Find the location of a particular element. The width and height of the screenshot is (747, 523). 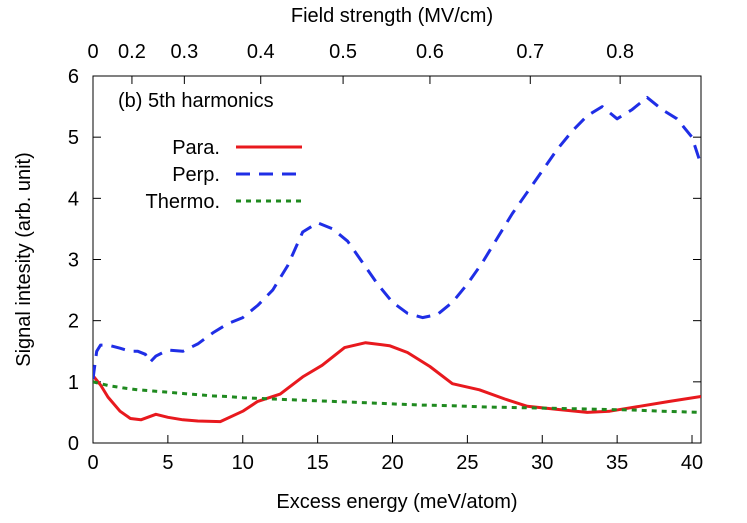

x-tick-label: 30 is located at coordinates (542, 463).